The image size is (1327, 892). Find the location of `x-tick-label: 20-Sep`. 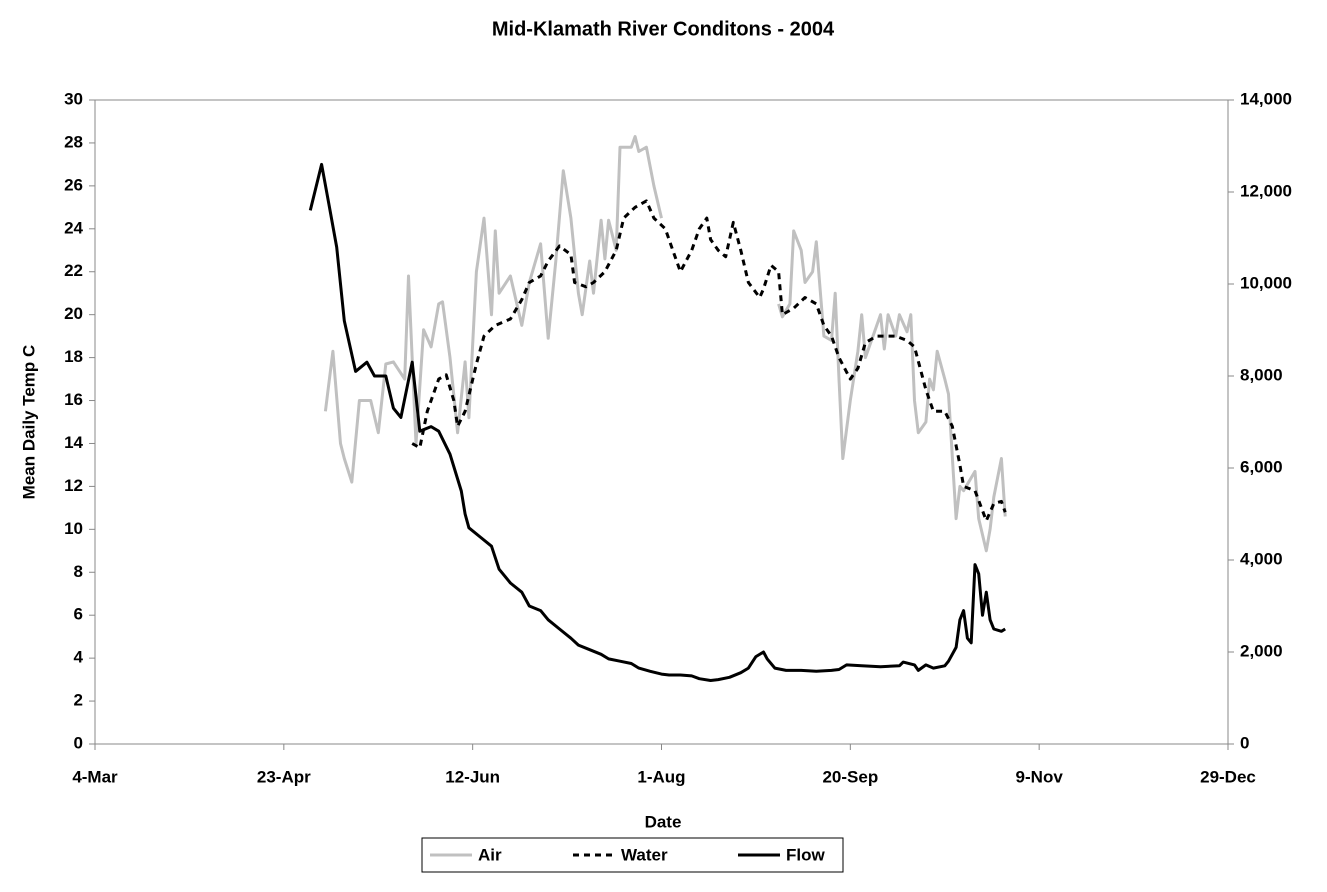

x-tick-label: 20-Sep is located at coordinates (850, 776).